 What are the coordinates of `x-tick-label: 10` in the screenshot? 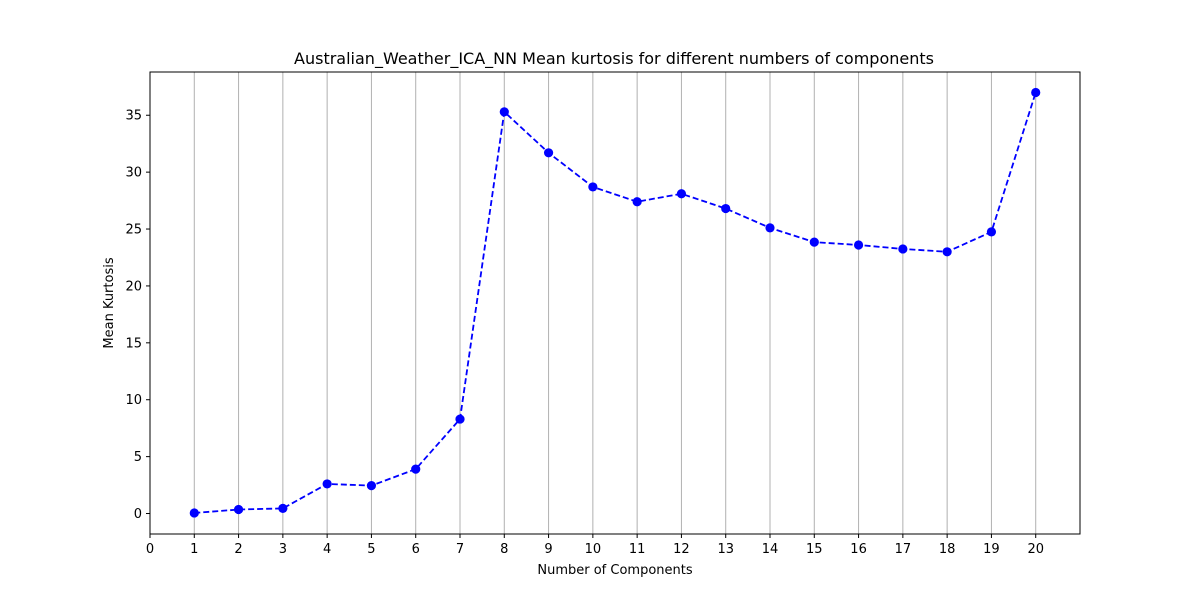 It's located at (593, 549).